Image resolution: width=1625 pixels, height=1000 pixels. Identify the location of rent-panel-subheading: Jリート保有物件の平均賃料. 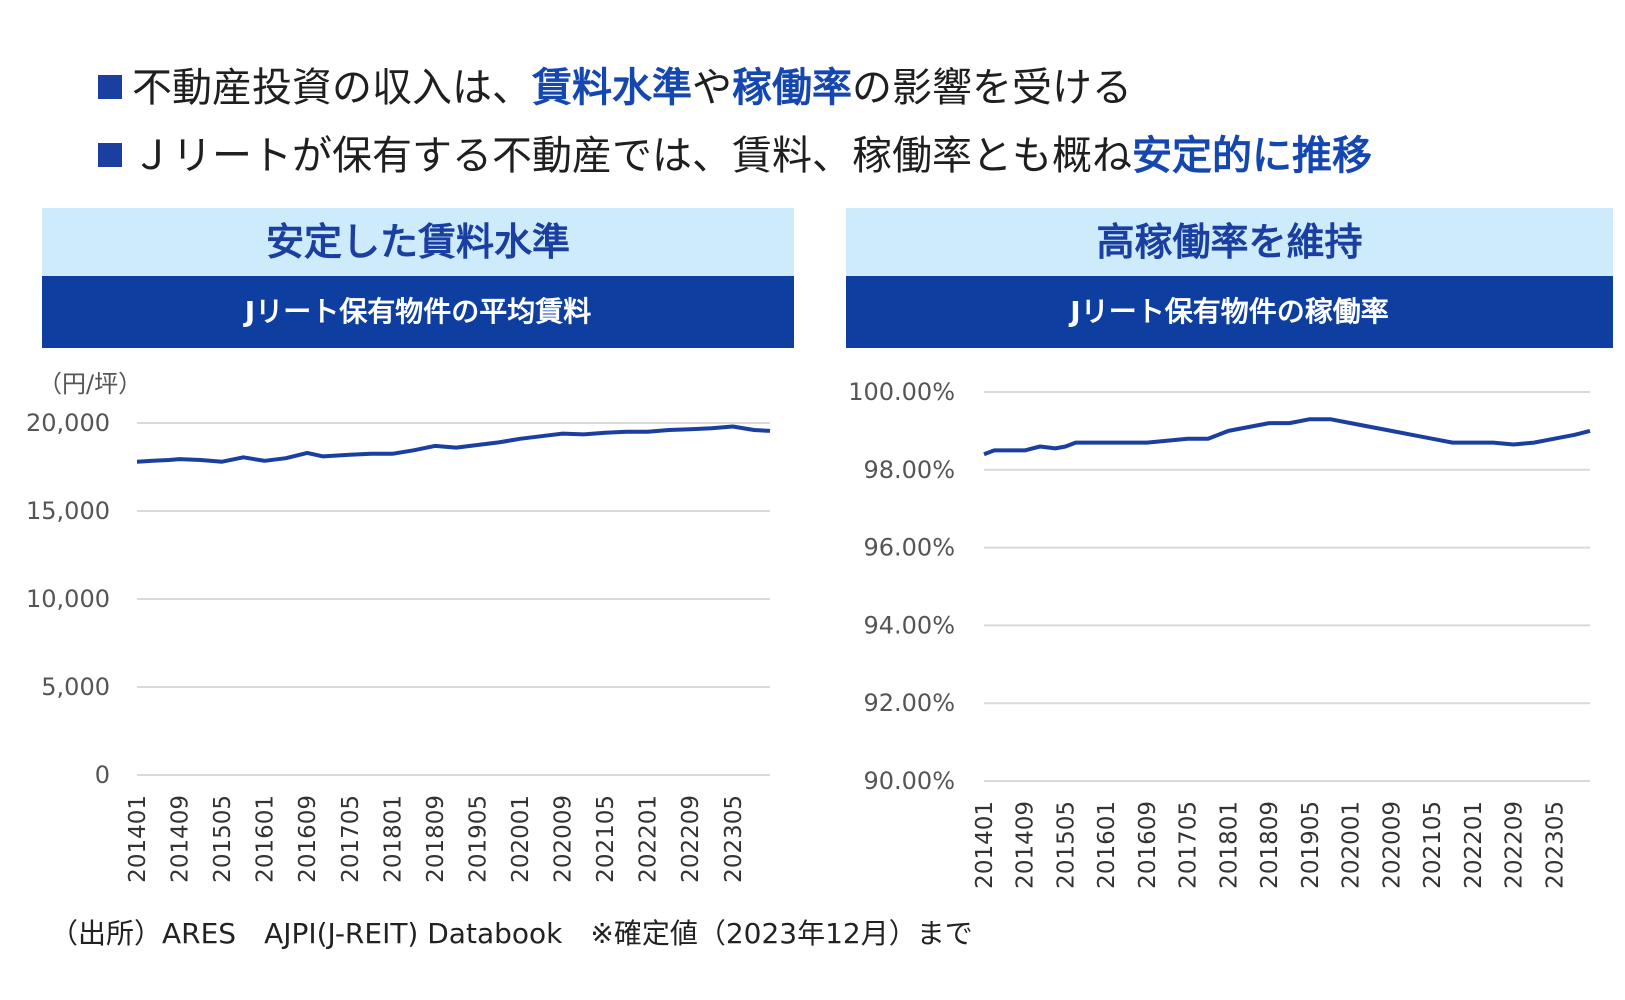
(418, 312).